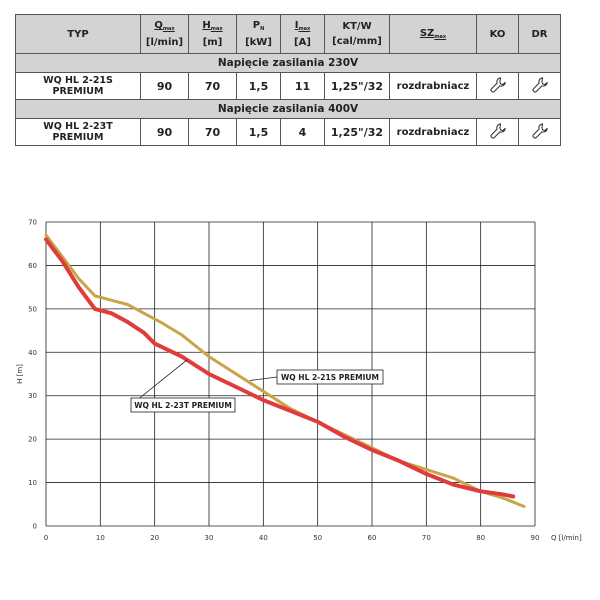 This screenshot has height=600, width=600. I want to click on header-kt-symbol: KT/W, so click(357, 26).